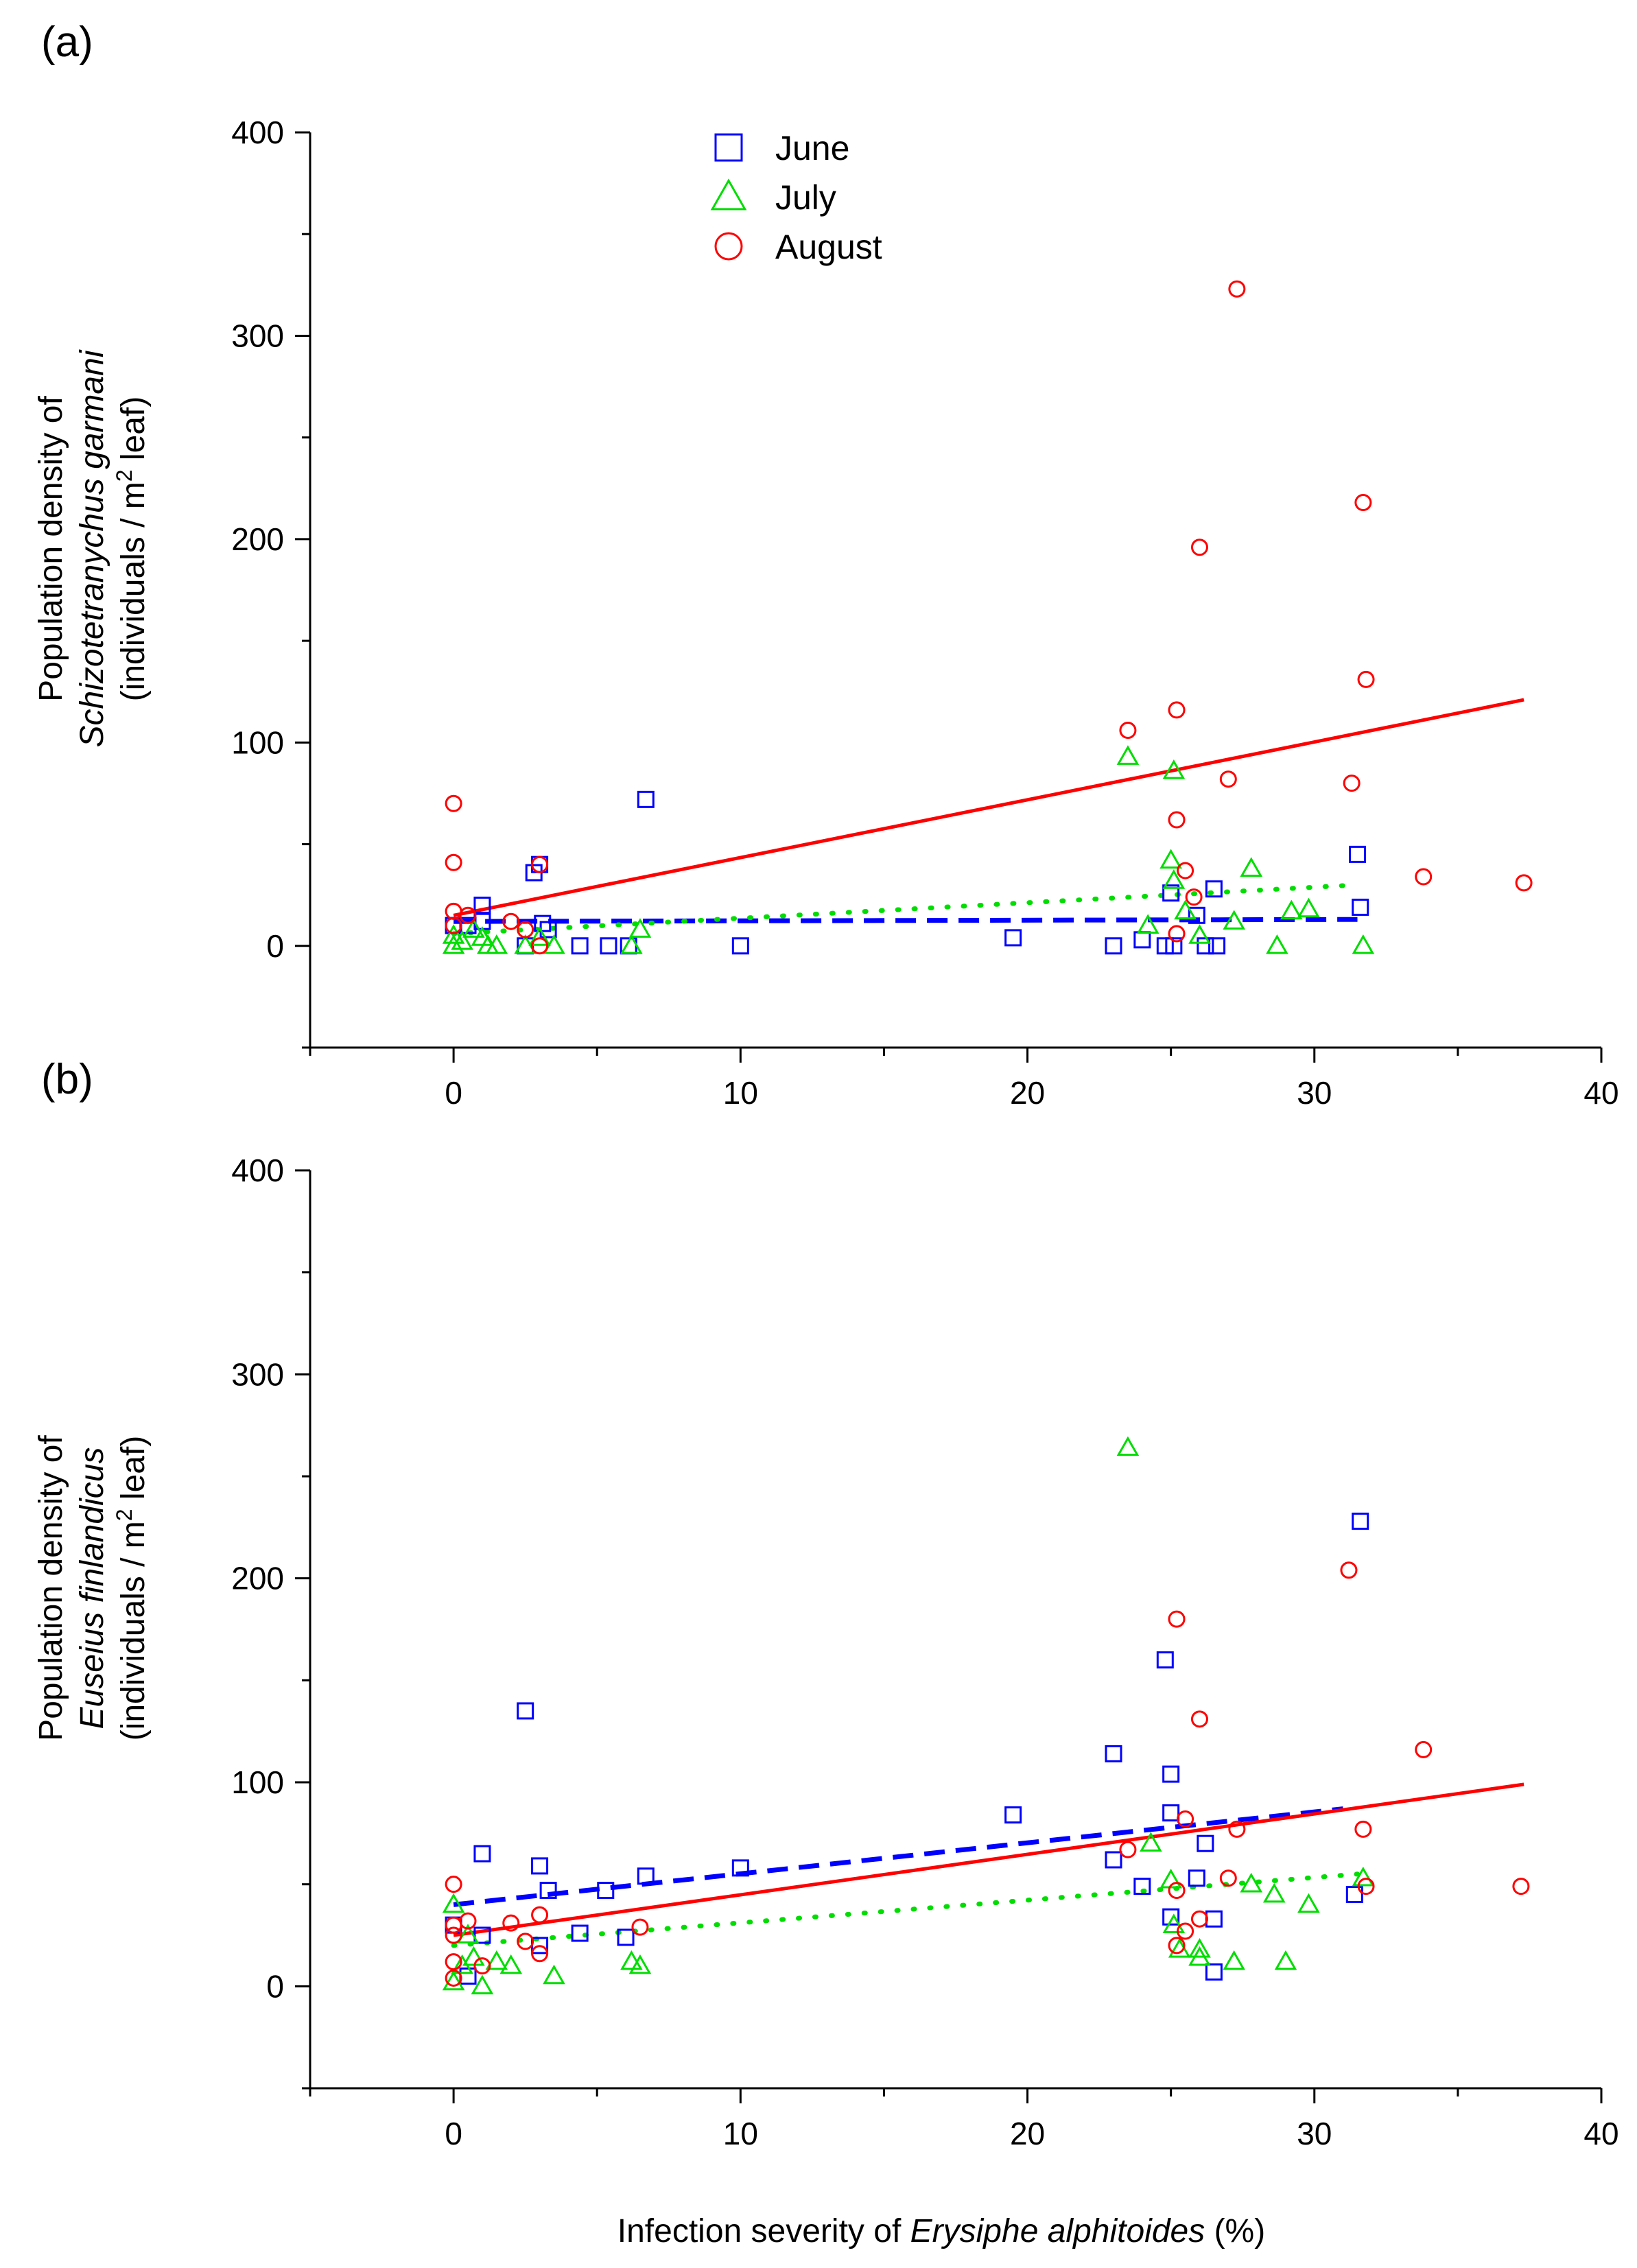 Image resolution: width=1637 pixels, height=2268 pixels. Describe the element at coordinates (51, 549) in the screenshot. I see `y-title-line1-a: Population density of` at that location.